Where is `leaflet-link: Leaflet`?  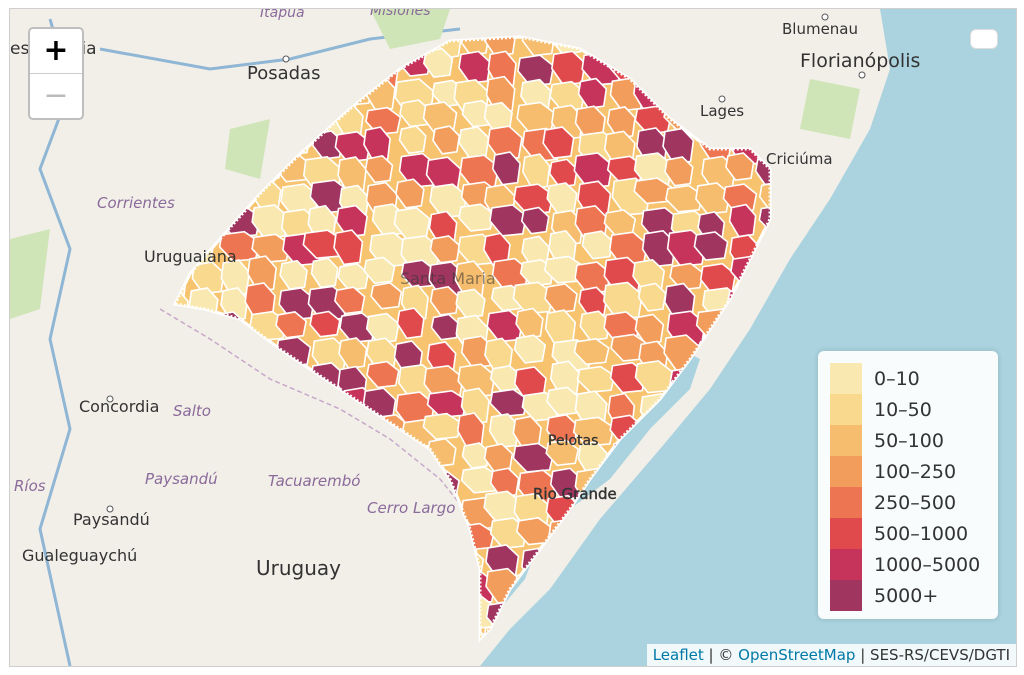
leaflet-link: Leaflet is located at coordinates (678, 655).